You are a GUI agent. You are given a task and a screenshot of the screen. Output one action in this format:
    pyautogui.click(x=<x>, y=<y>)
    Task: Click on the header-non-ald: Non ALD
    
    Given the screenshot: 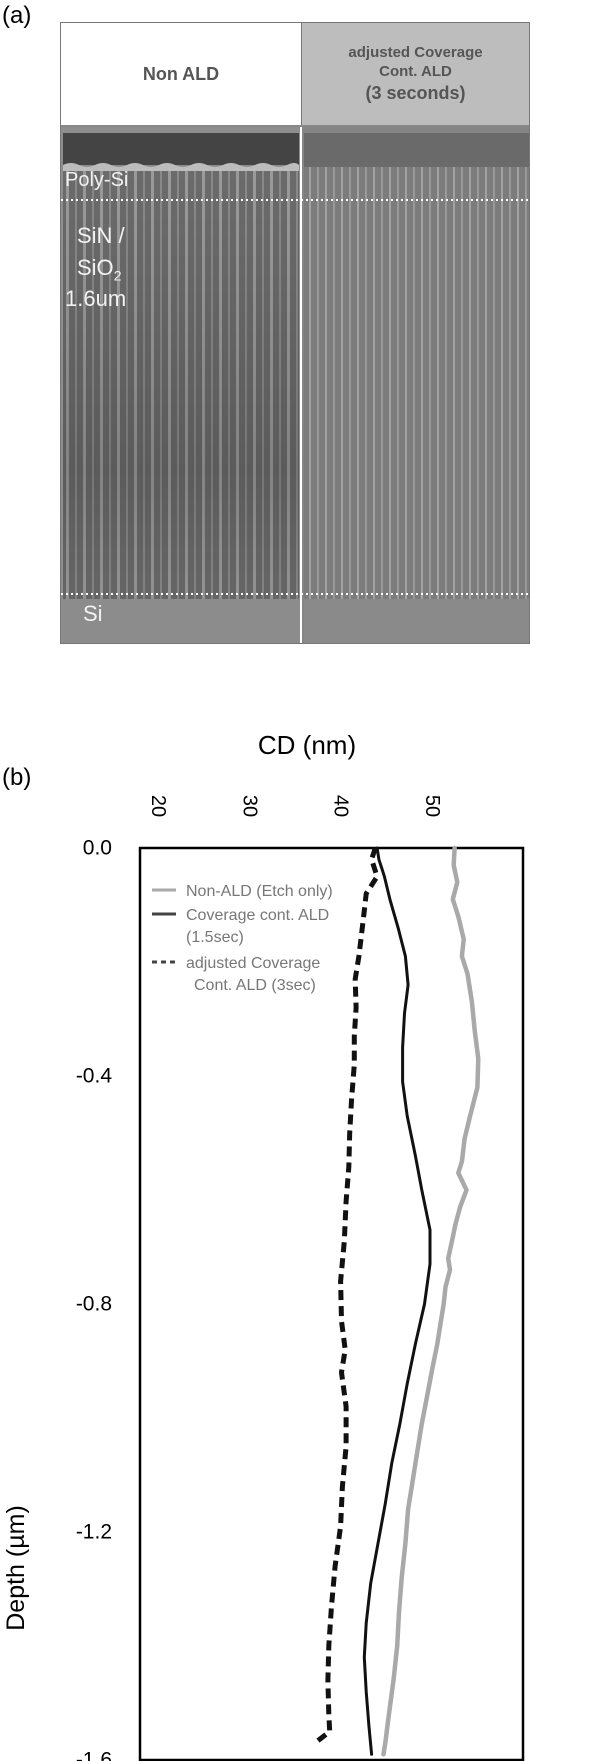 What is the action you would take?
    pyautogui.click(x=181, y=74)
    